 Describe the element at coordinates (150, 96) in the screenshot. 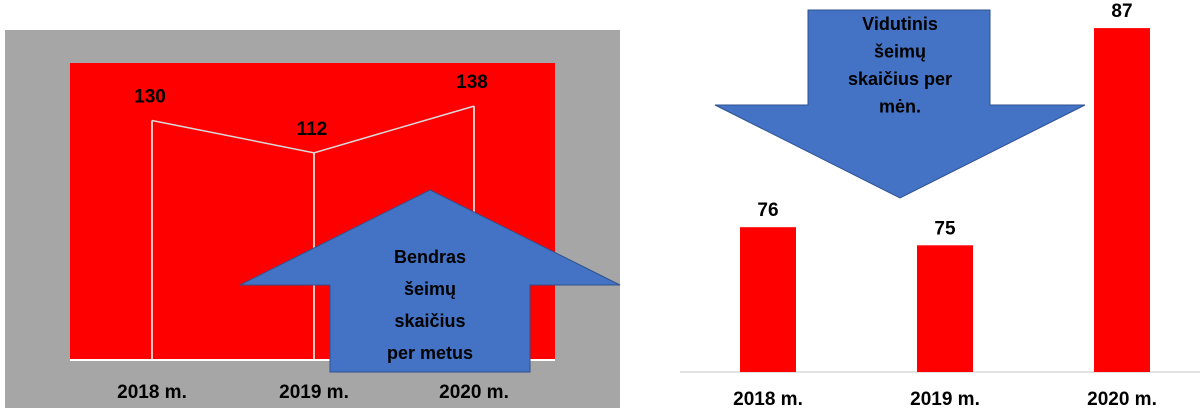

I see `value-label: 130` at that location.